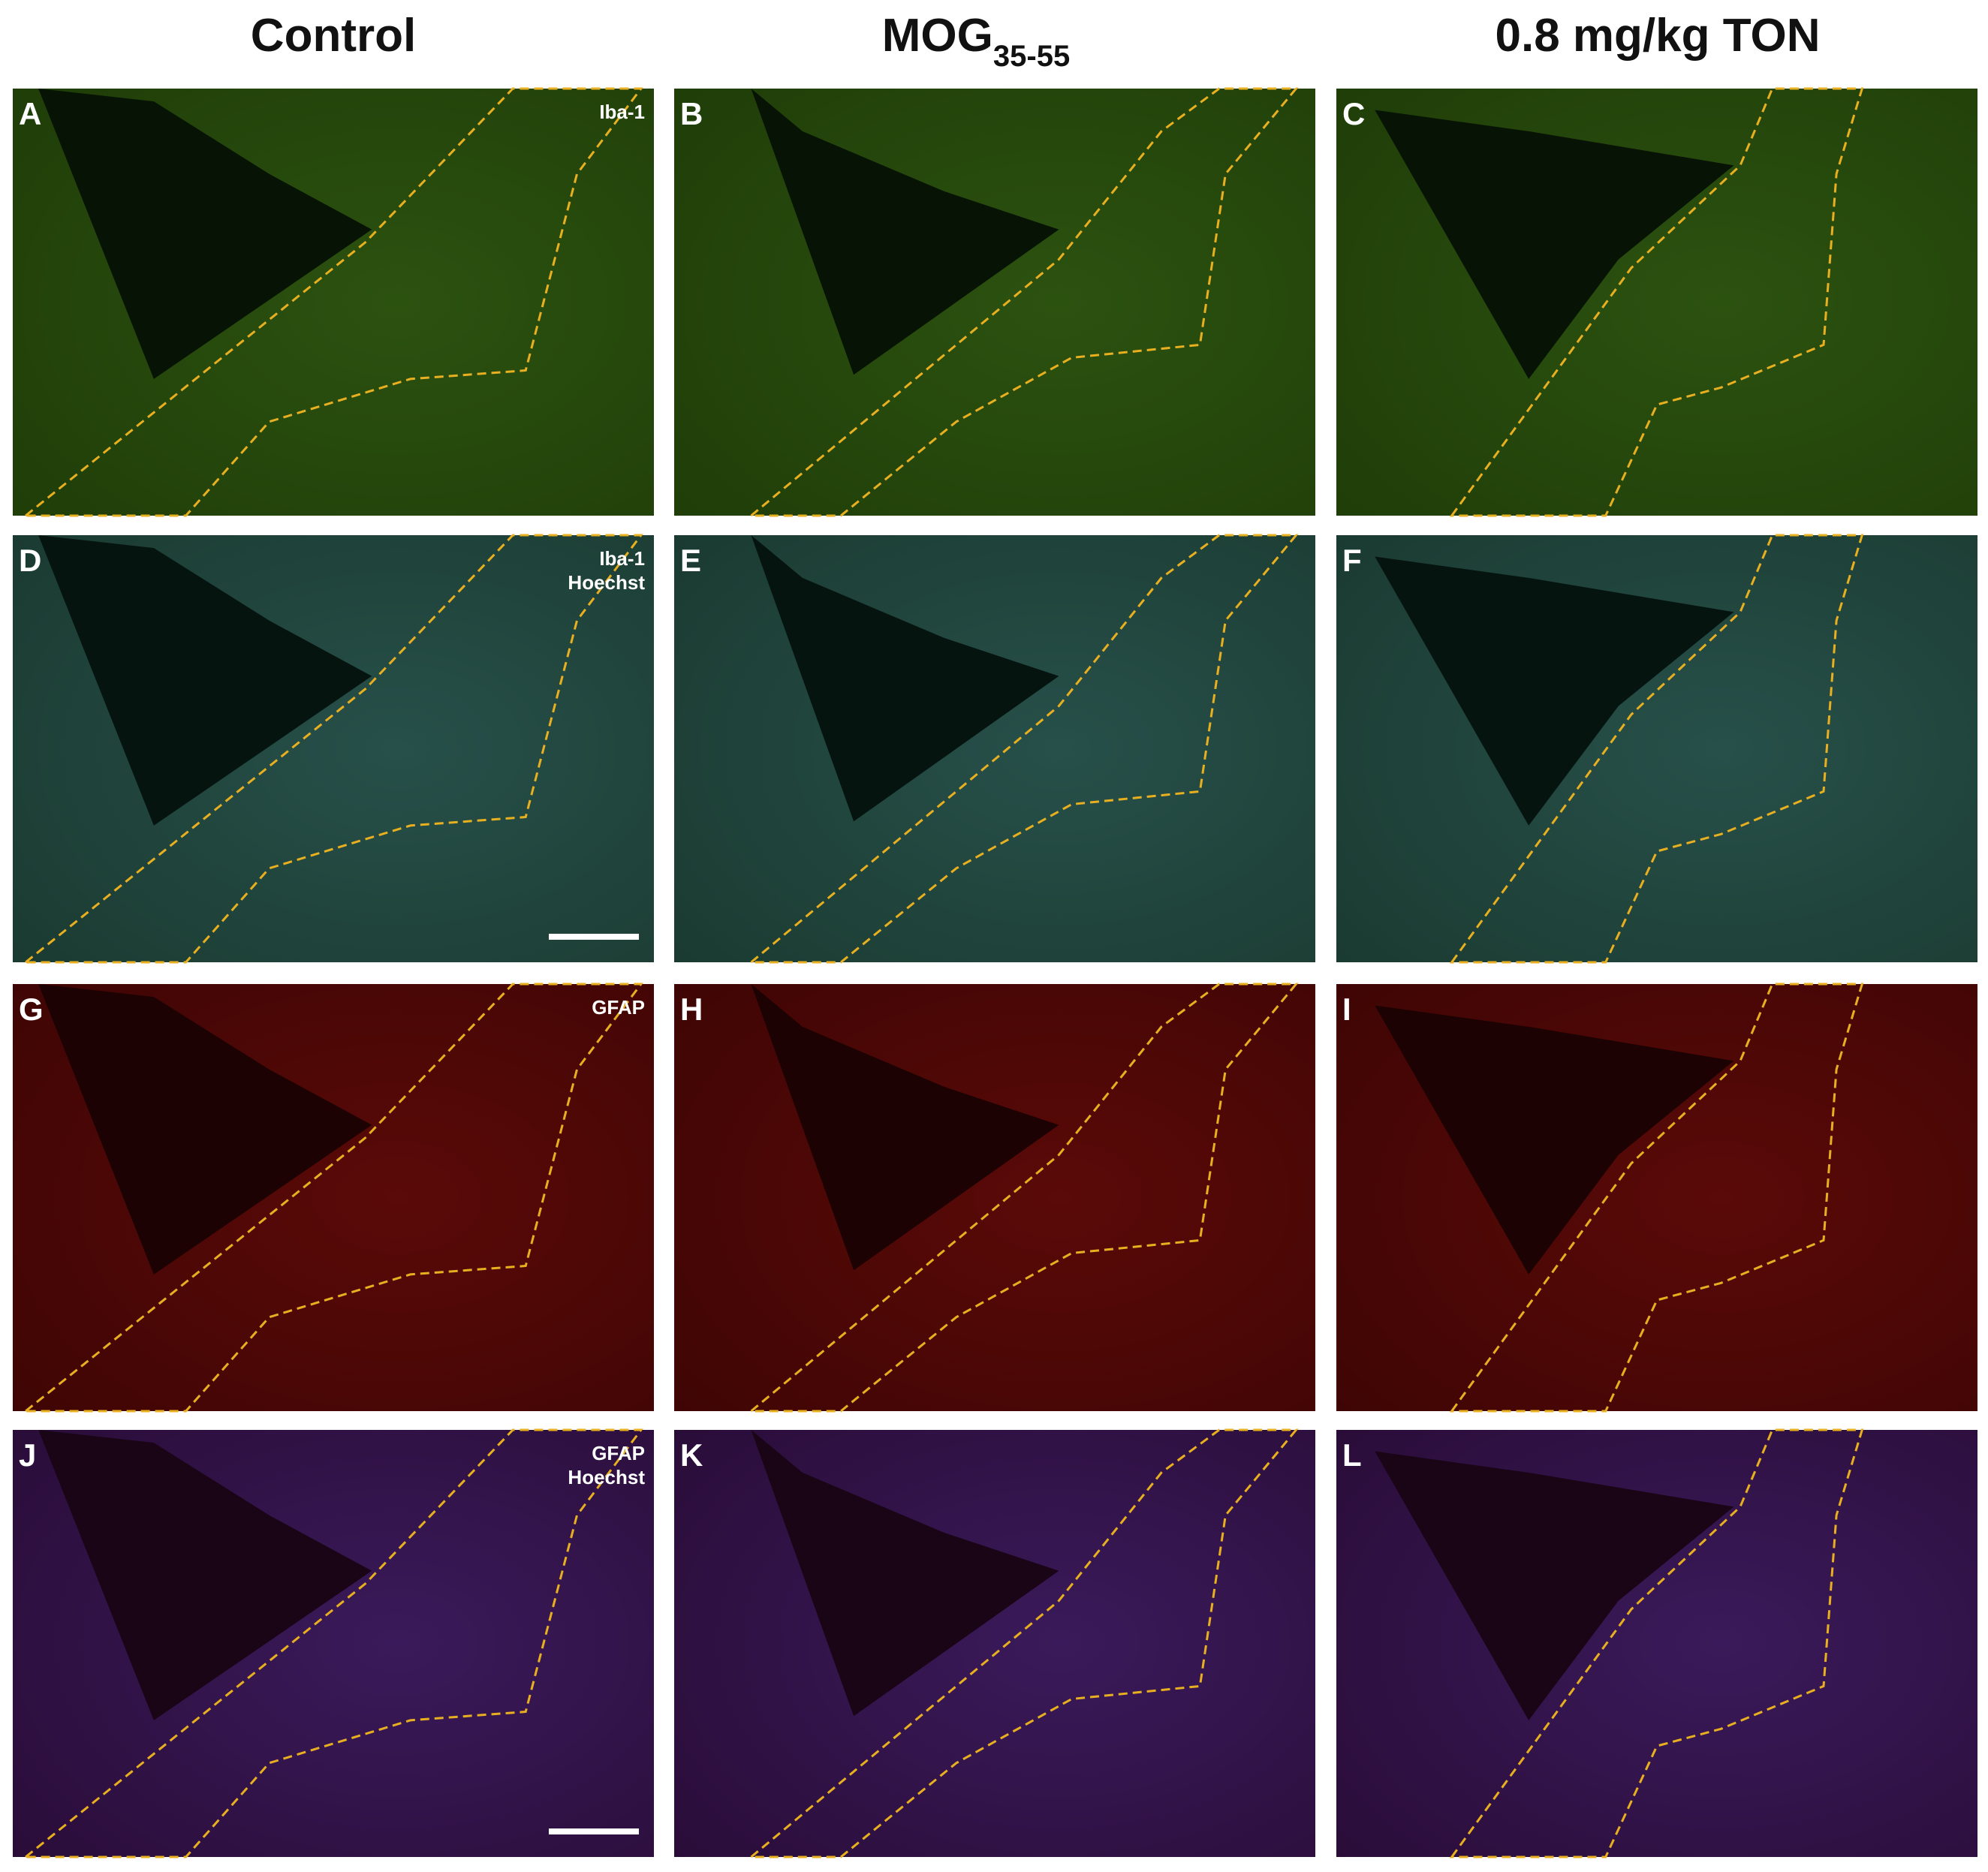 Image resolution: width=1988 pixels, height=1872 pixels. I want to click on panel: G GFAP, so click(333, 1198).